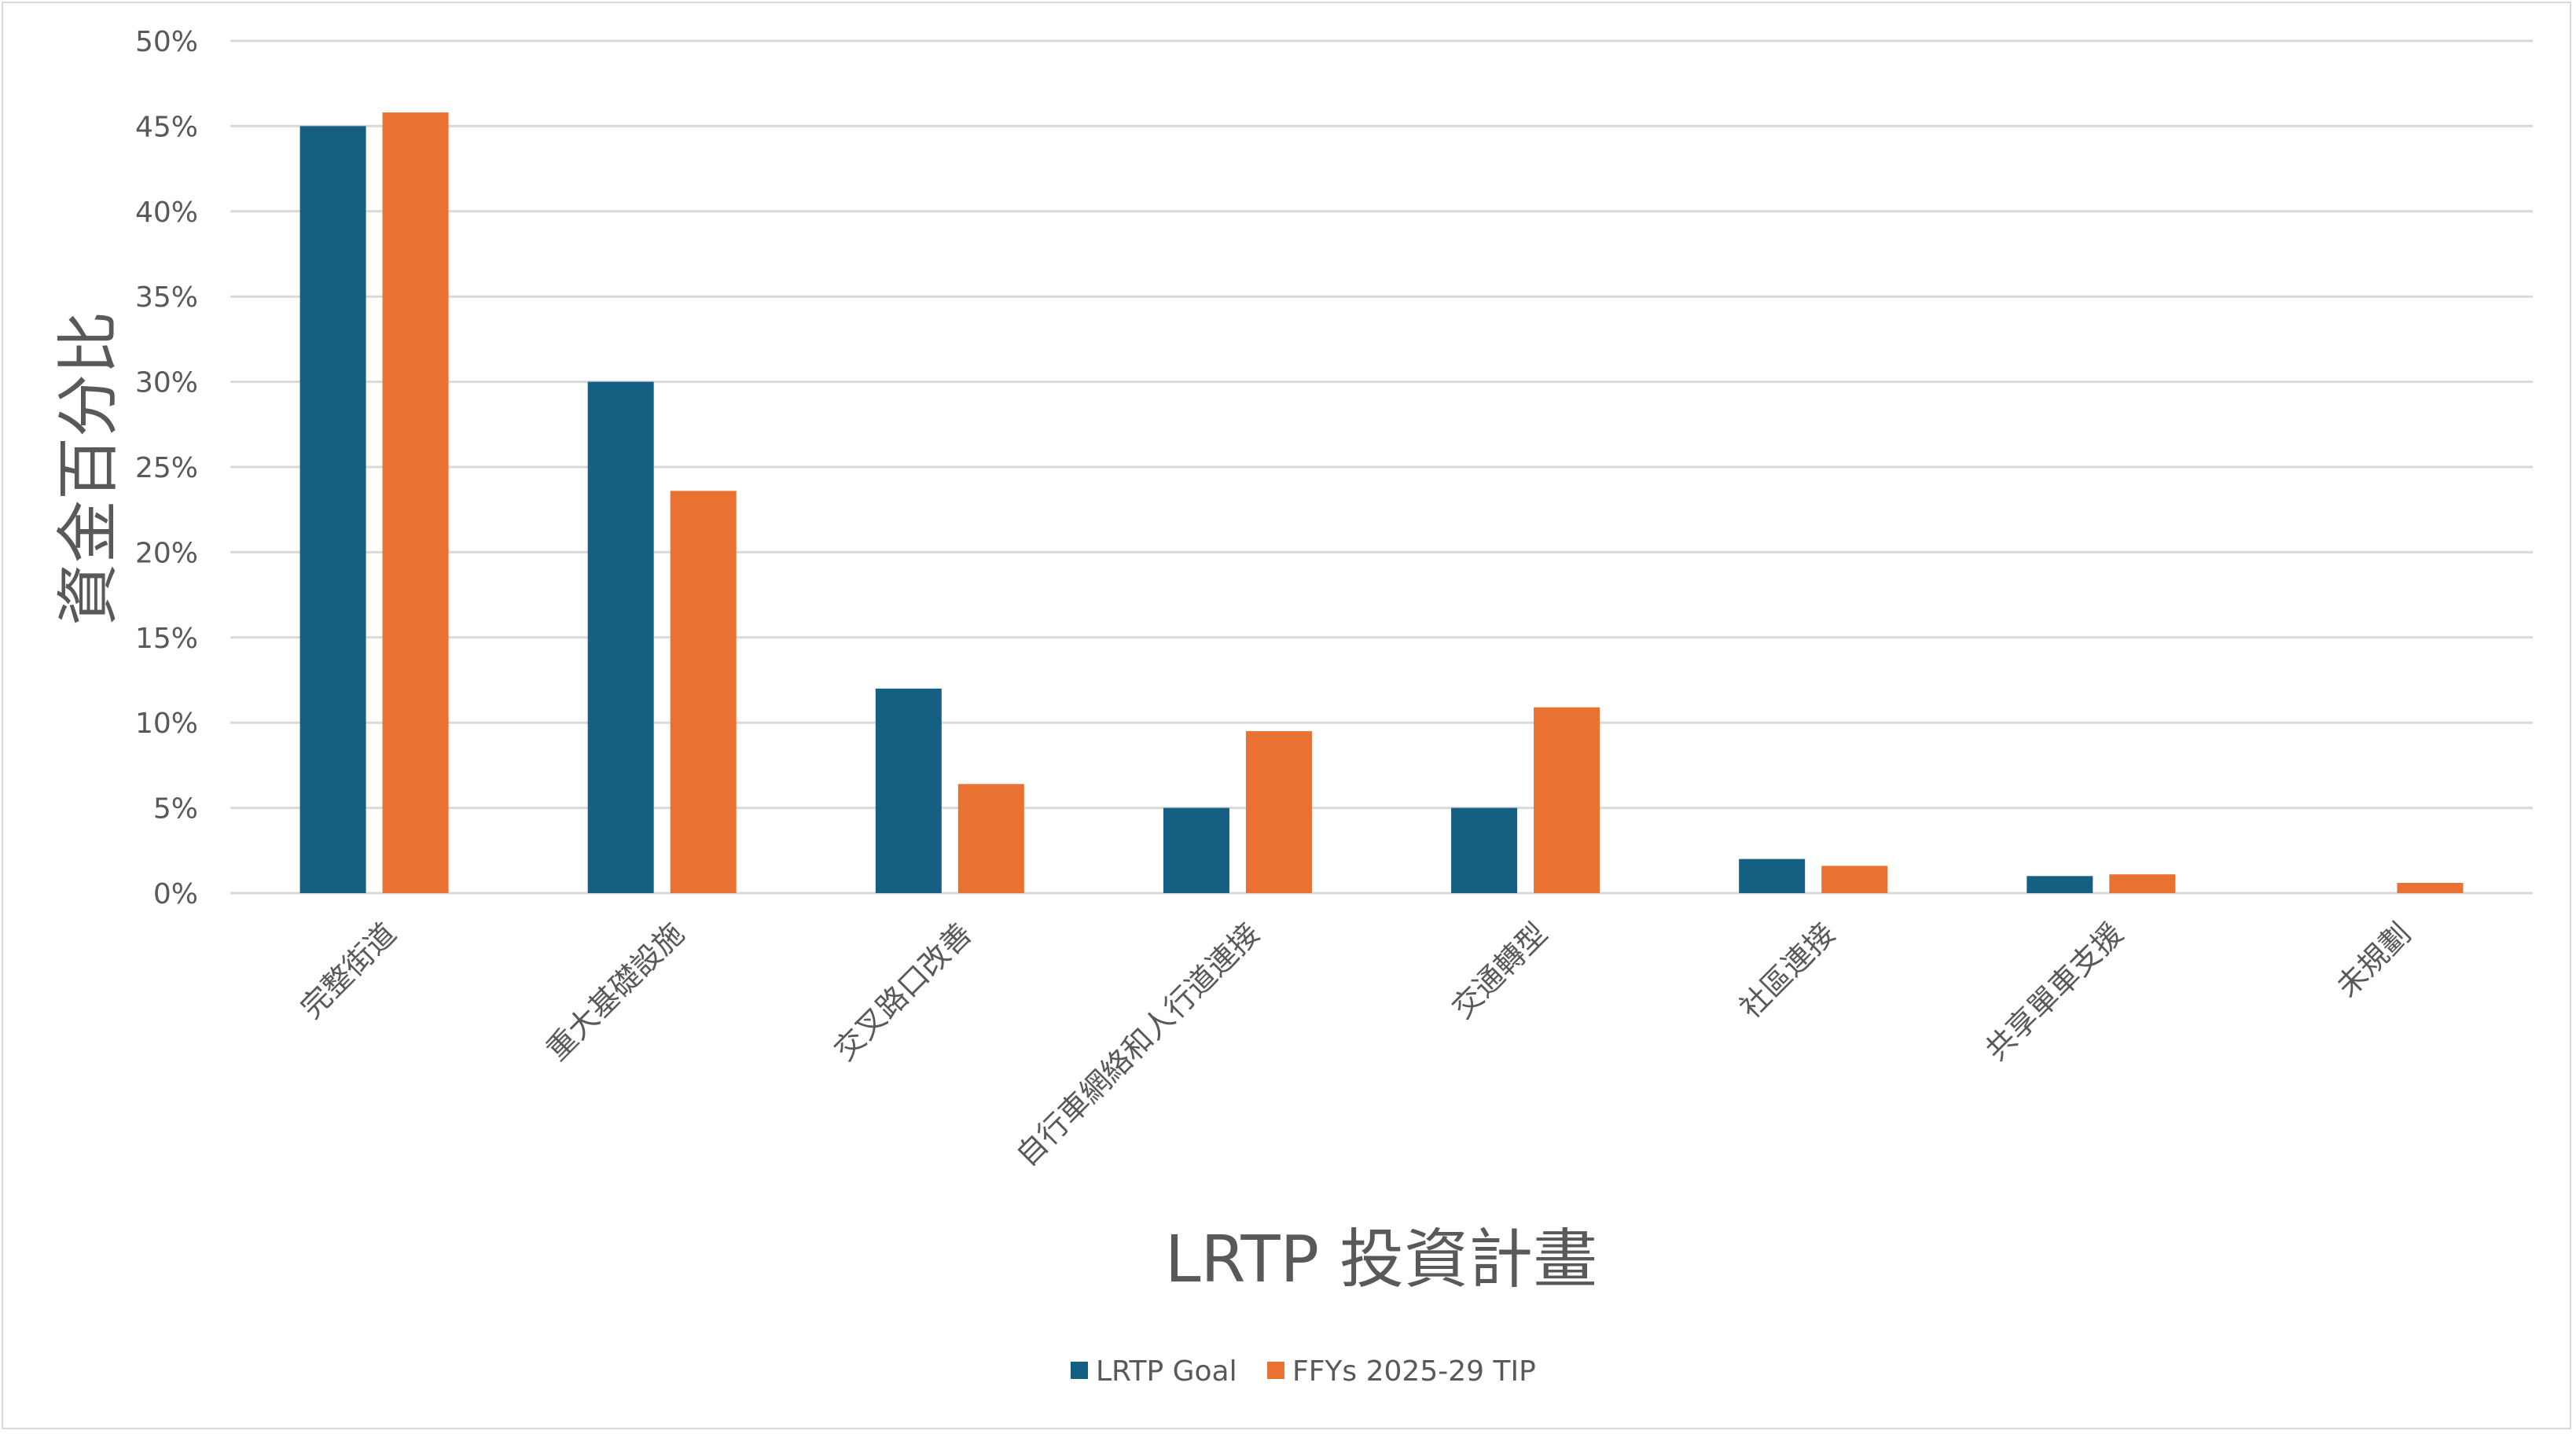  What do you see at coordinates (1137, 1044) in the screenshot?
I see `x-tick-label: 自行車網絡和人行道連接` at bounding box center [1137, 1044].